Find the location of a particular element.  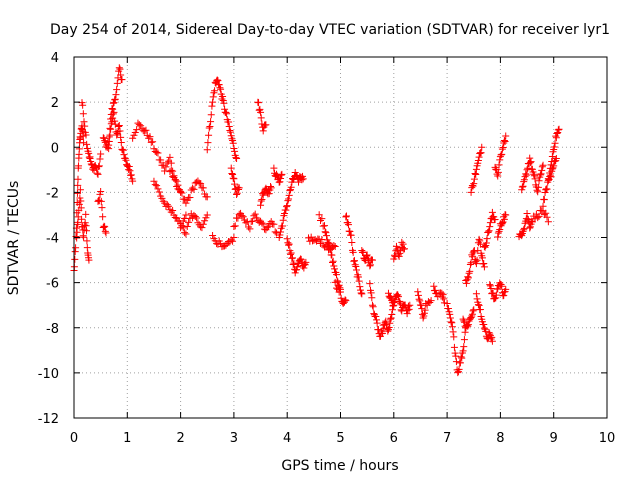

y-tick-label: -8 is located at coordinates (52, 329).